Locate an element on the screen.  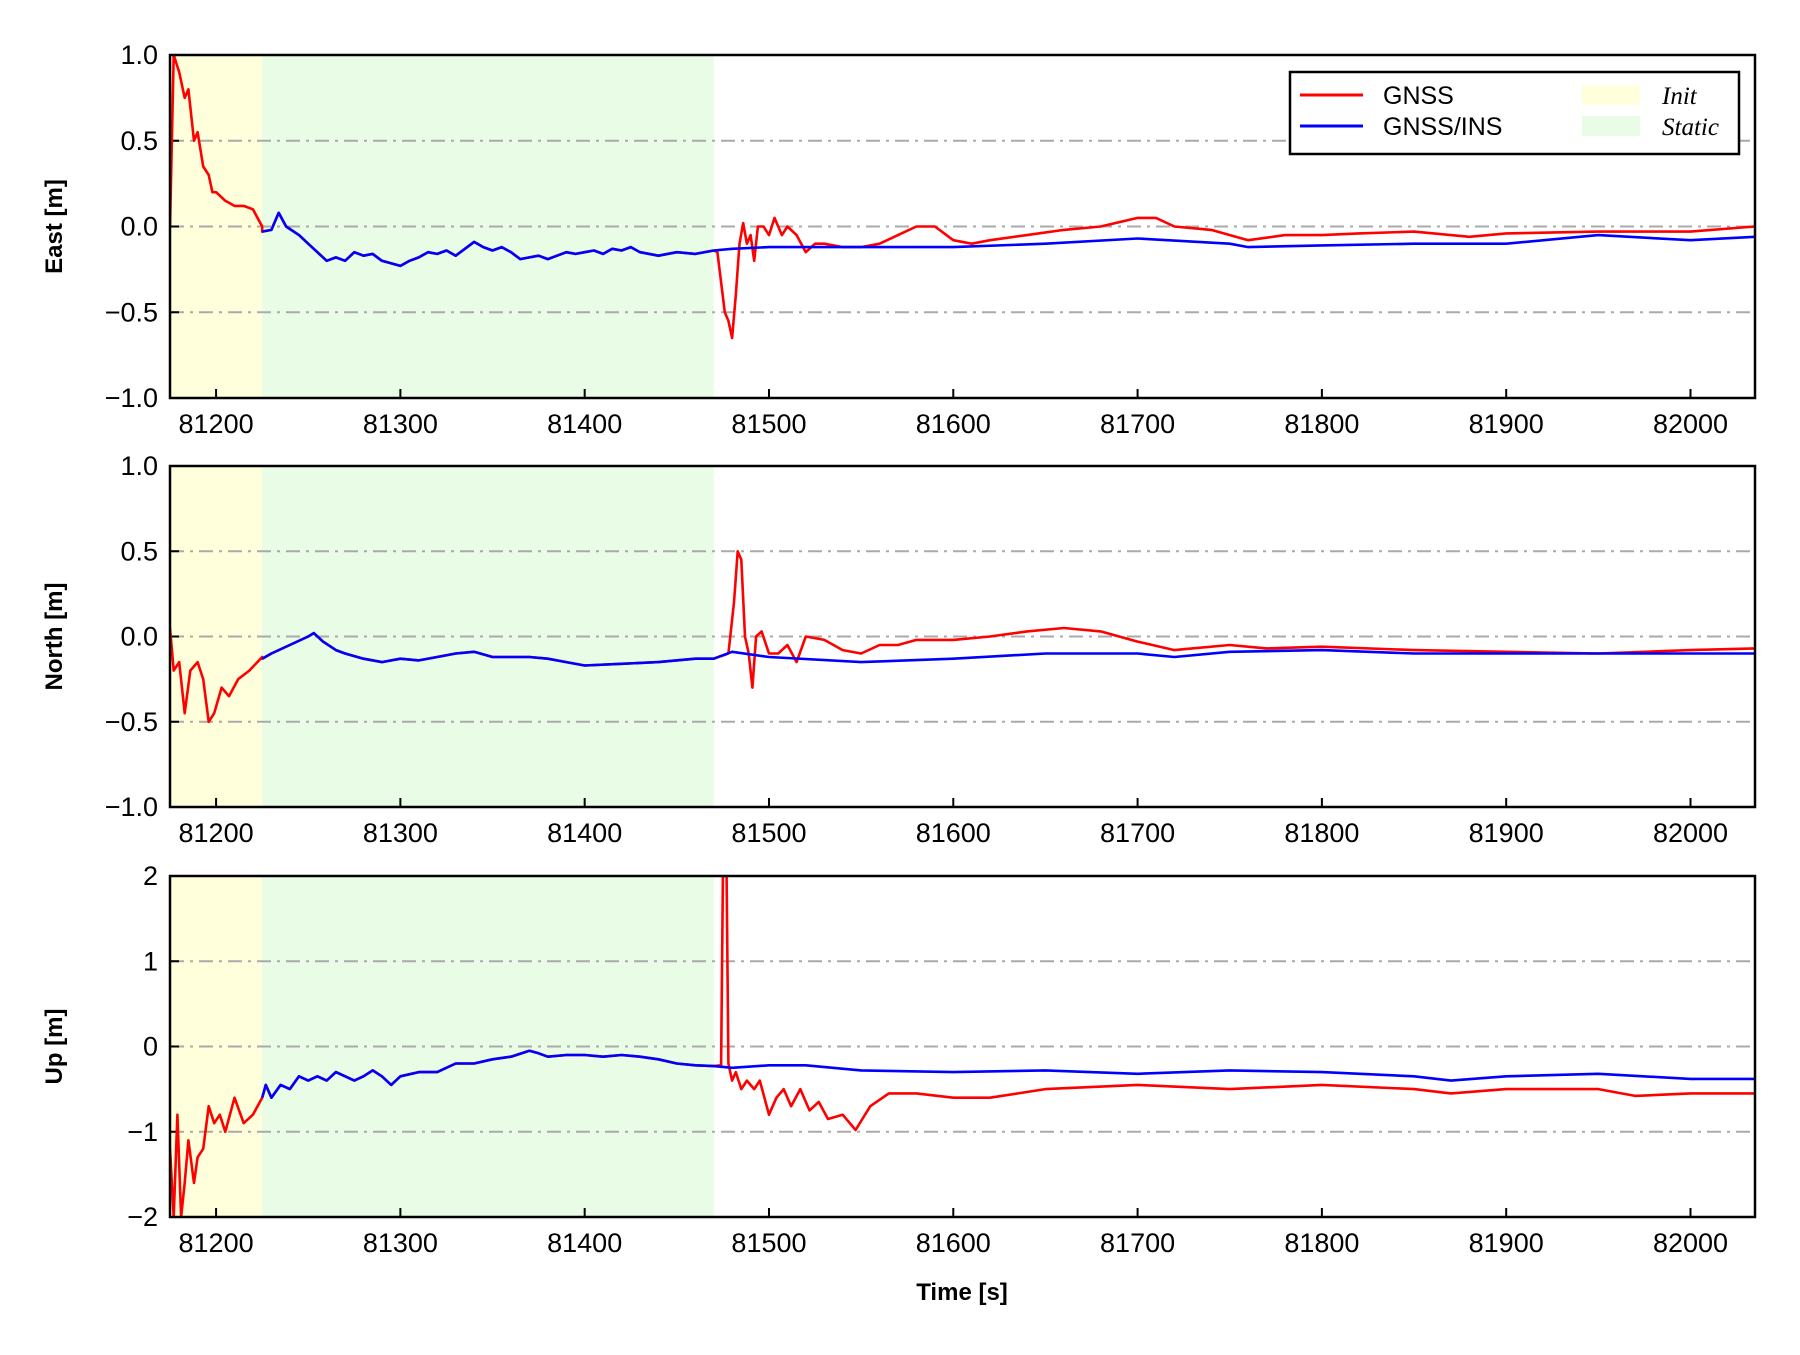
legend-init-label: Init is located at coordinates (1679, 96).